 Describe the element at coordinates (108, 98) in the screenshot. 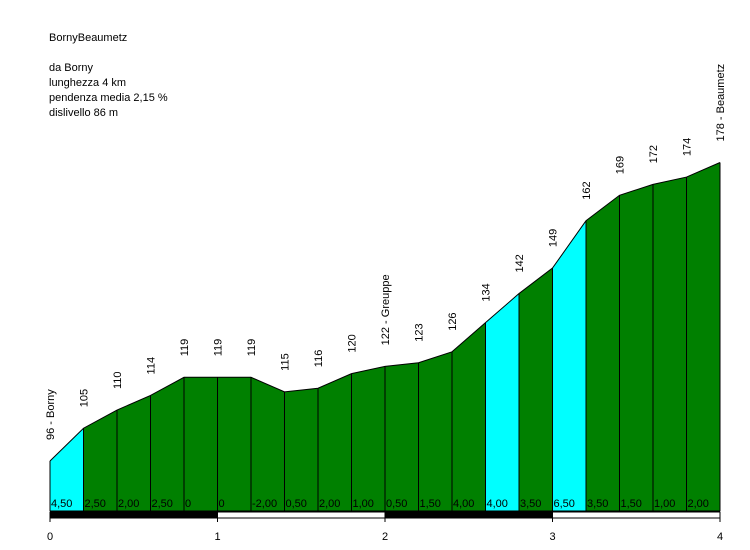

I see `info-avg-gradient: pendenza media 2,15 %` at that location.